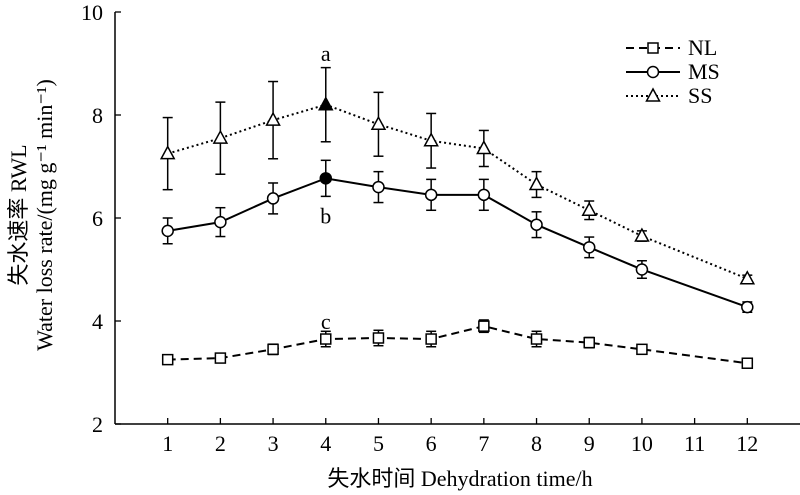 The width and height of the screenshot is (800, 495). What do you see at coordinates (325, 215) in the screenshot?
I see `significance-label: b` at bounding box center [325, 215].